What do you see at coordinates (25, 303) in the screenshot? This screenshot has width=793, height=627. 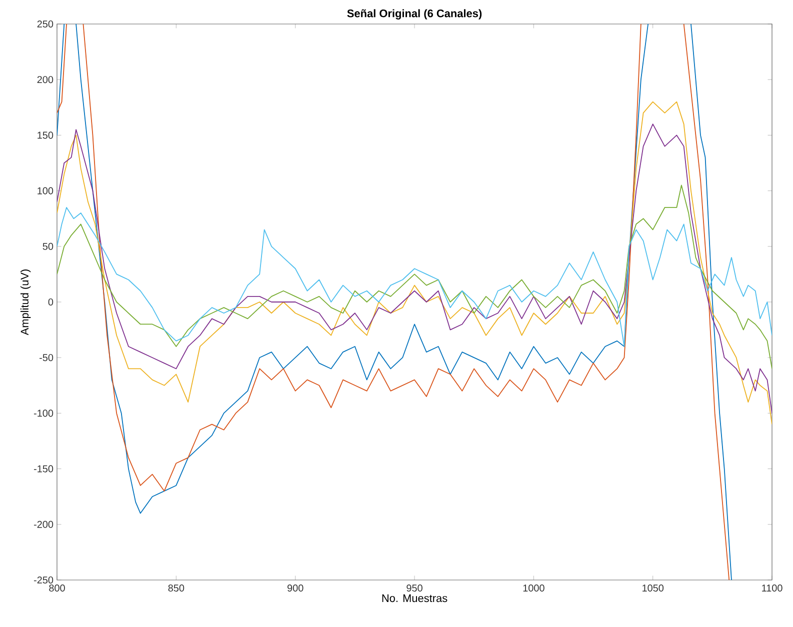 I see `y-axis-title: Amplitud (uV)` at bounding box center [25, 303].